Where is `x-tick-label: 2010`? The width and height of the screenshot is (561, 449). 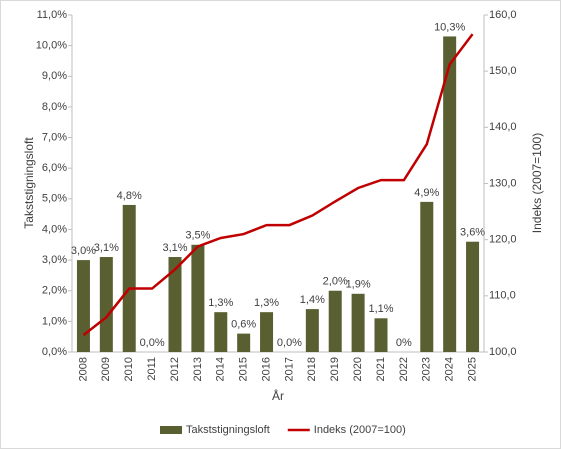
x-tick-label: 2010 is located at coordinates (129, 369).